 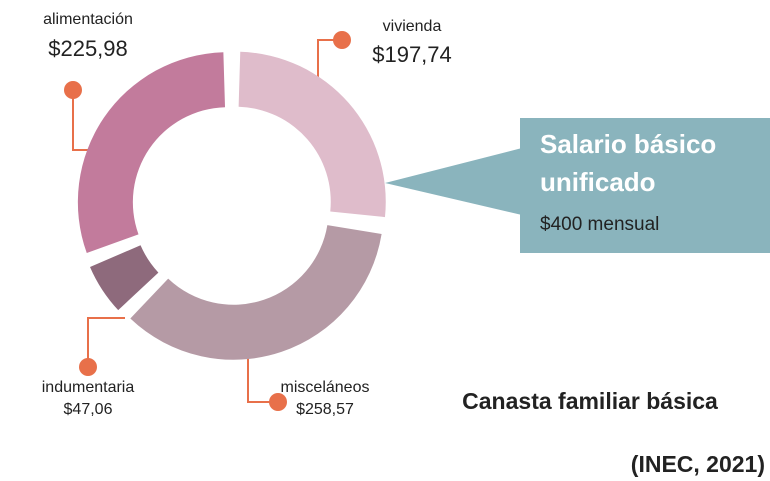 I want to click on callout-title-line: unificado, so click(x=598, y=182).